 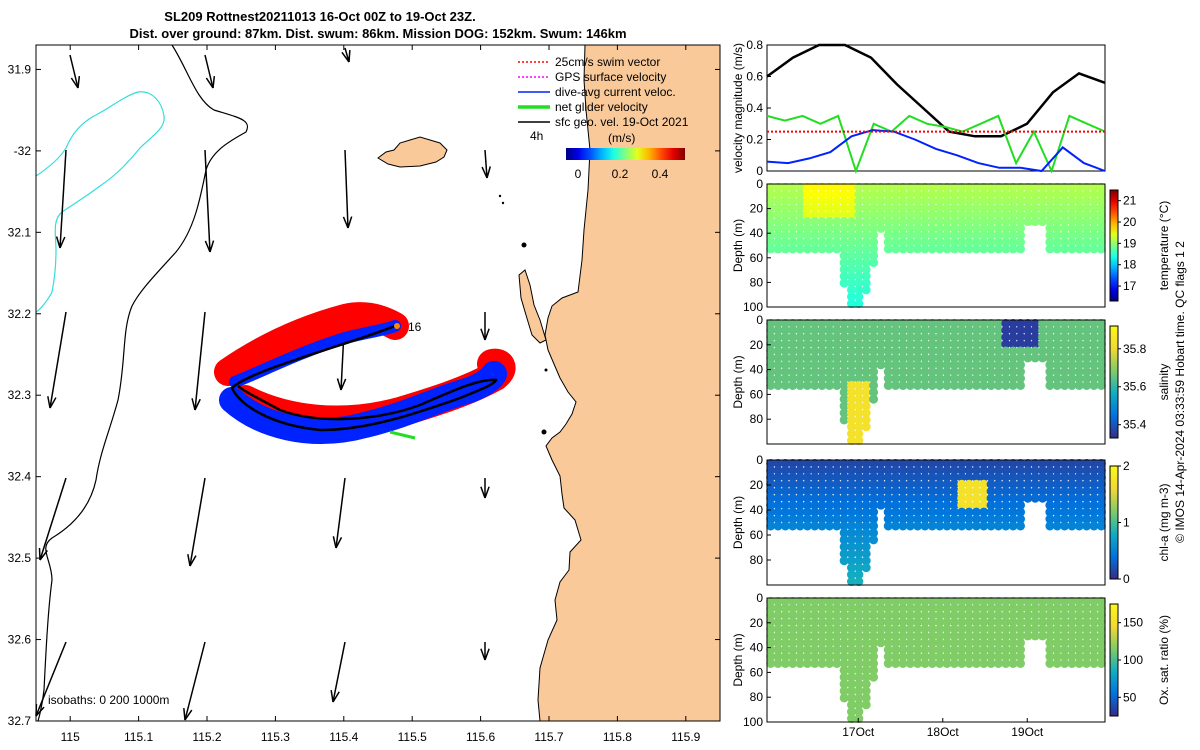 I want to click on velocity-series-dive-avg-current, so click(x=936, y=151).